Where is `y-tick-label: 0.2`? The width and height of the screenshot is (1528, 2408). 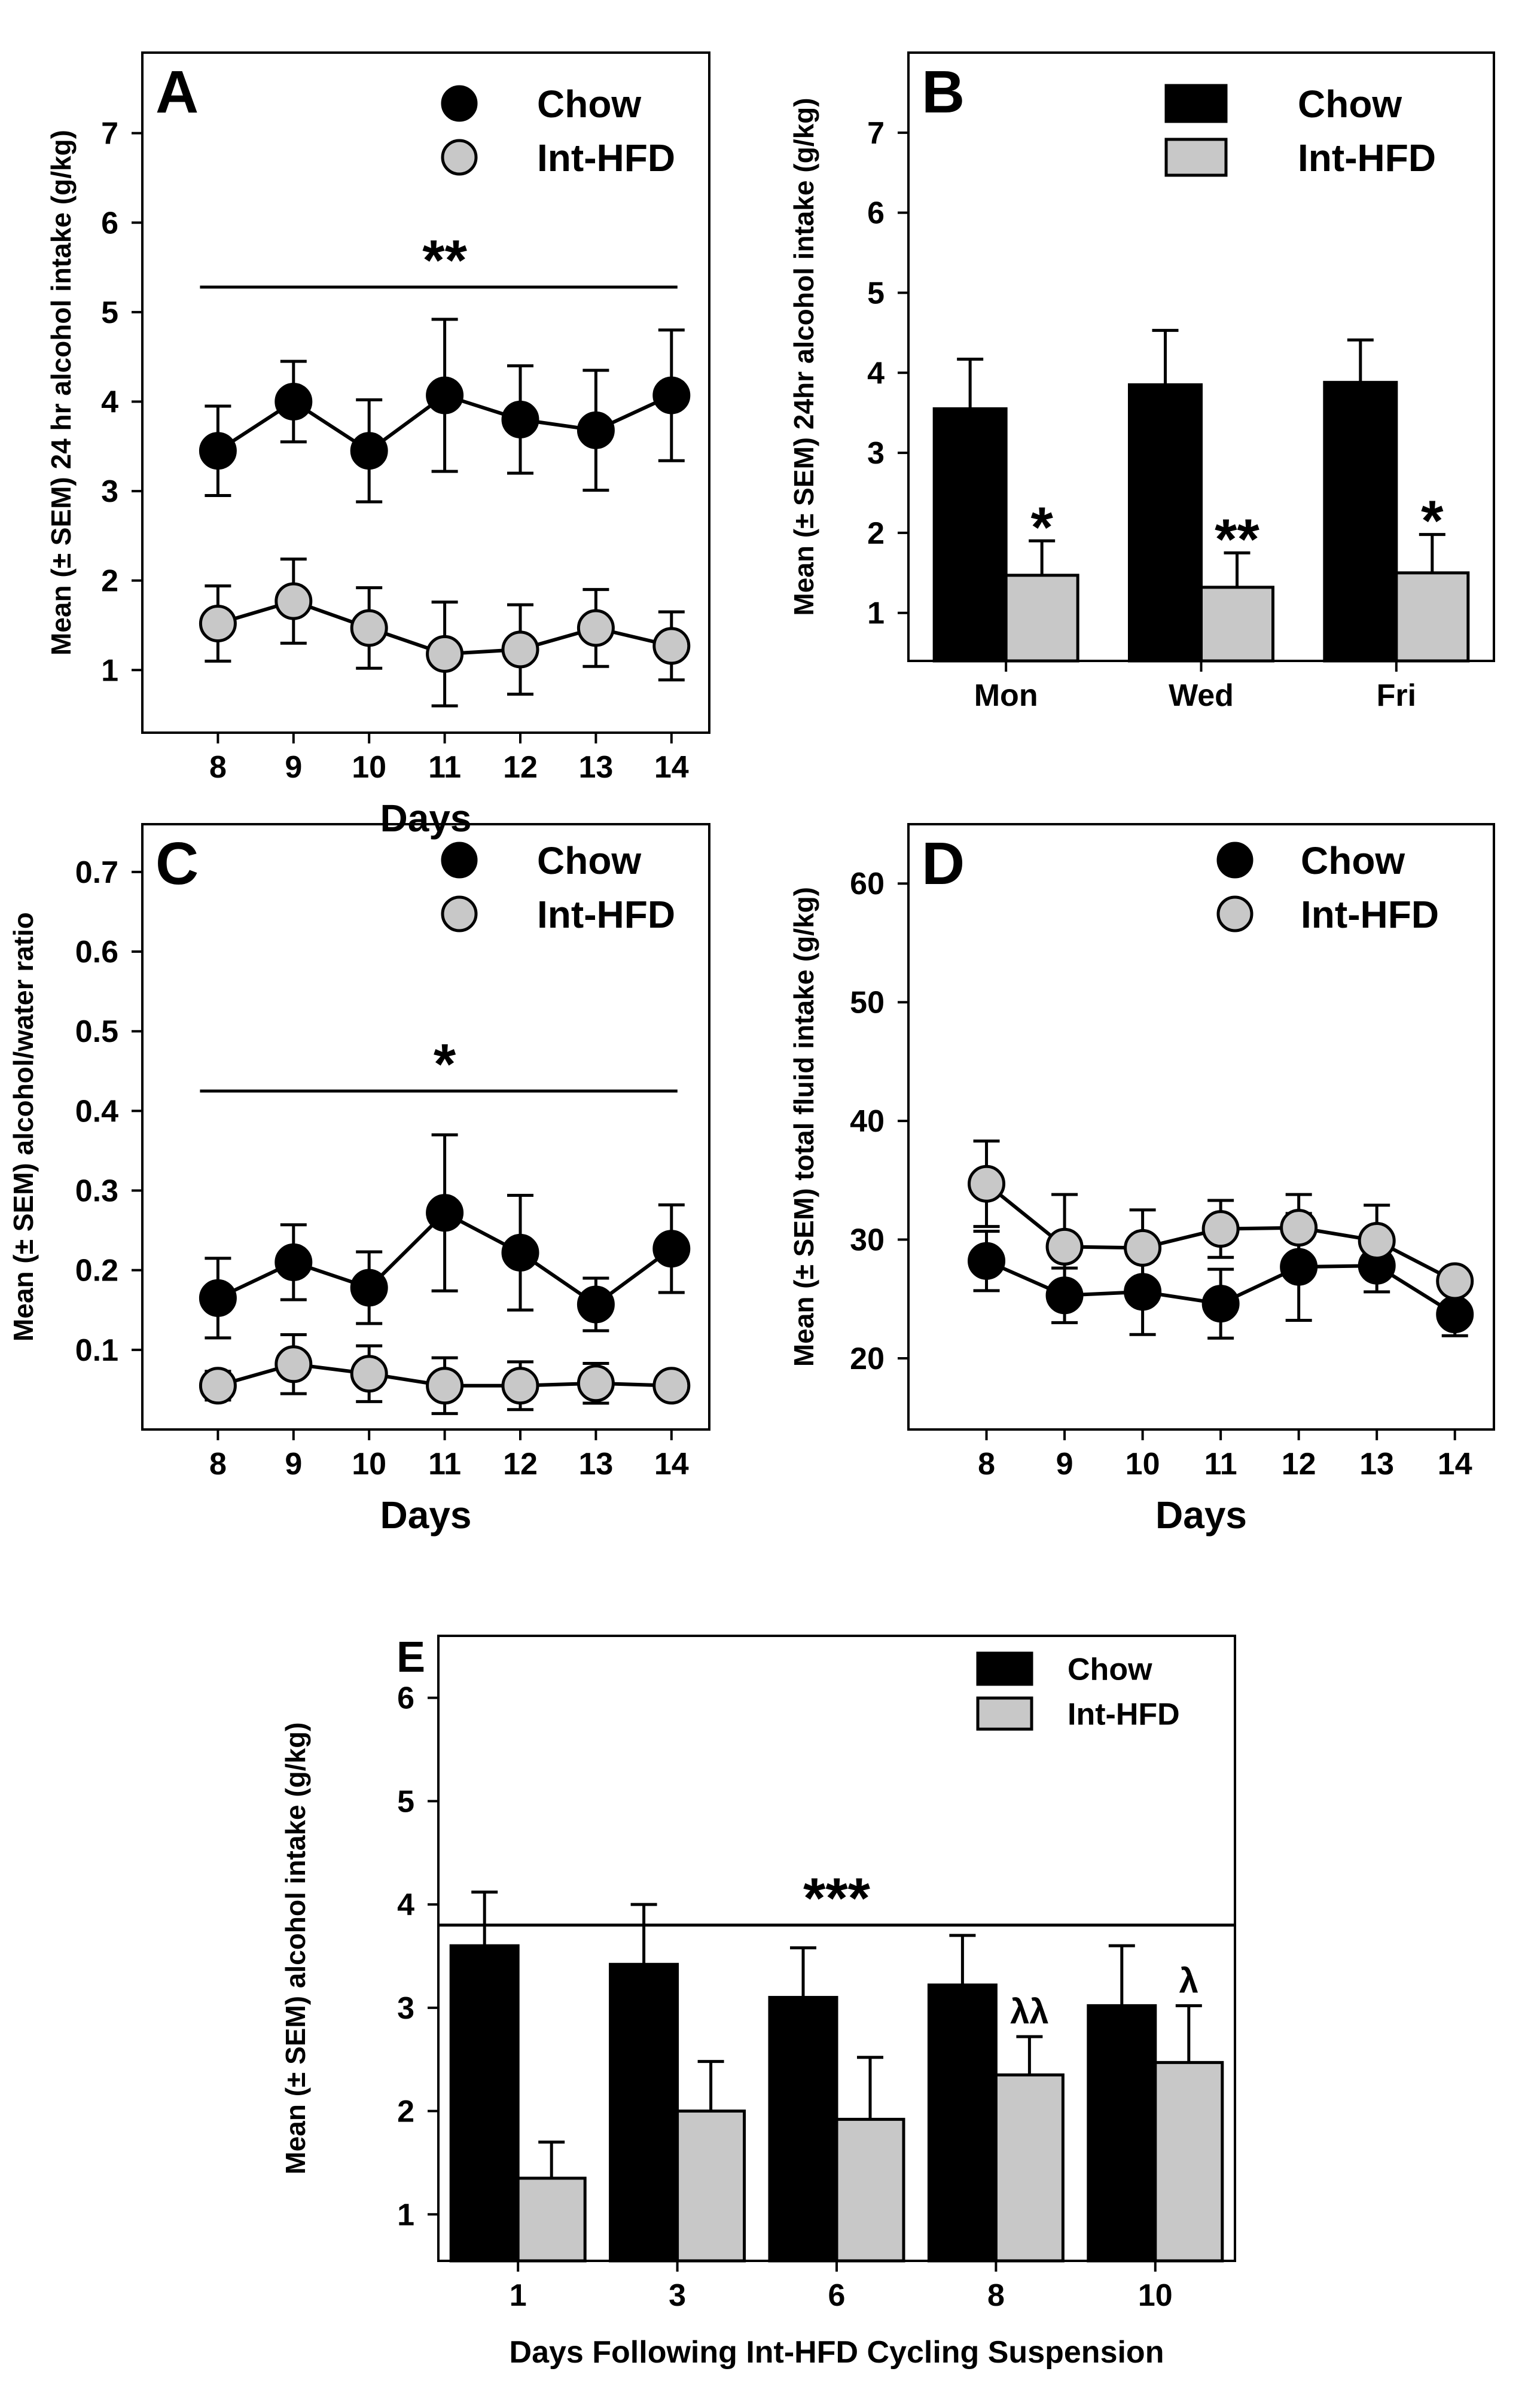
y-tick-label: 0.2 is located at coordinates (97, 1271).